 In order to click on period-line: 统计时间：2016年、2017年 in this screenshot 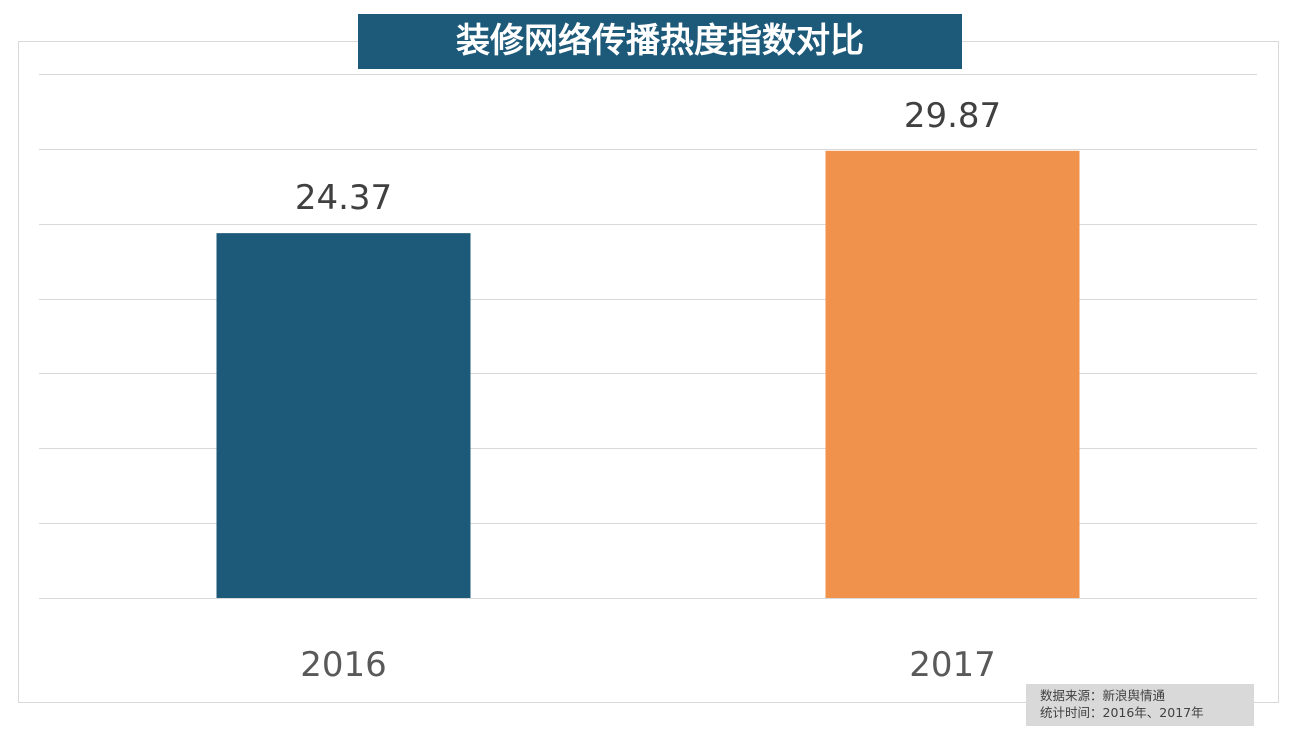, I will do `click(1122, 712)`.